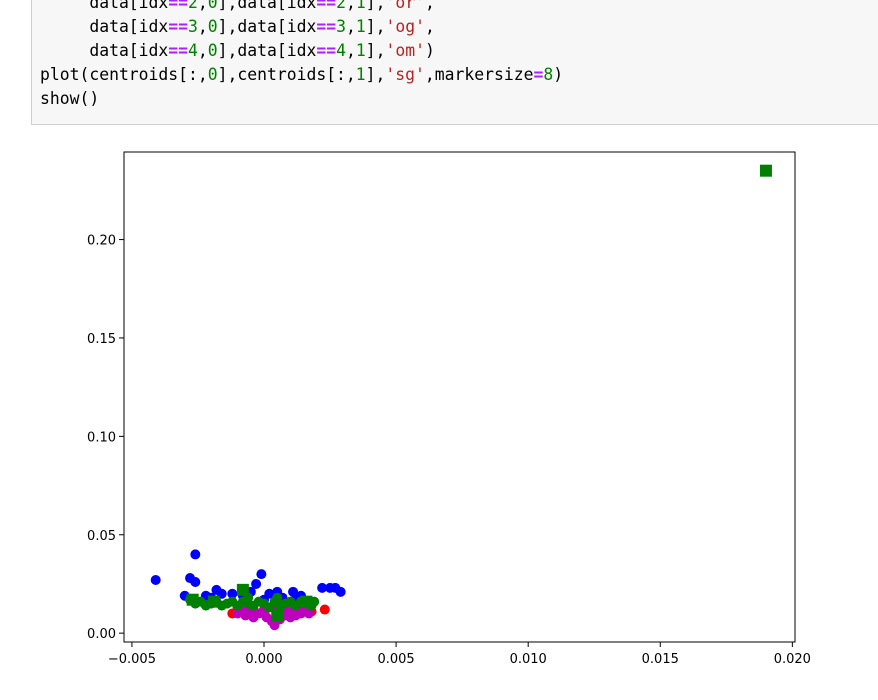  What do you see at coordinates (792, 659) in the screenshot?
I see `x-tick-label: 0.020` at bounding box center [792, 659].